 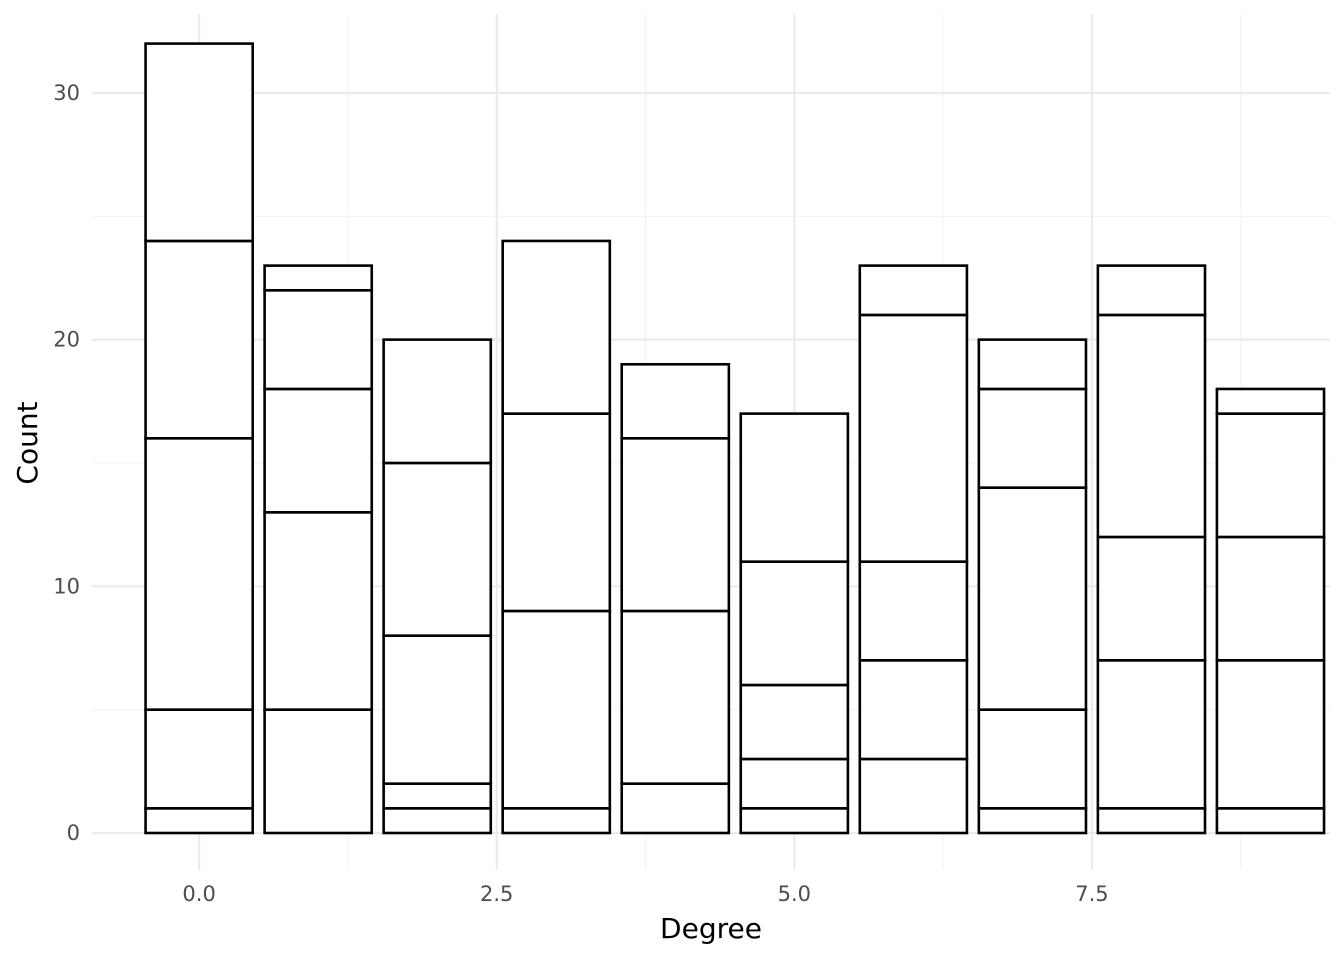 I want to click on y-axis-title: Count, so click(x=27, y=442).